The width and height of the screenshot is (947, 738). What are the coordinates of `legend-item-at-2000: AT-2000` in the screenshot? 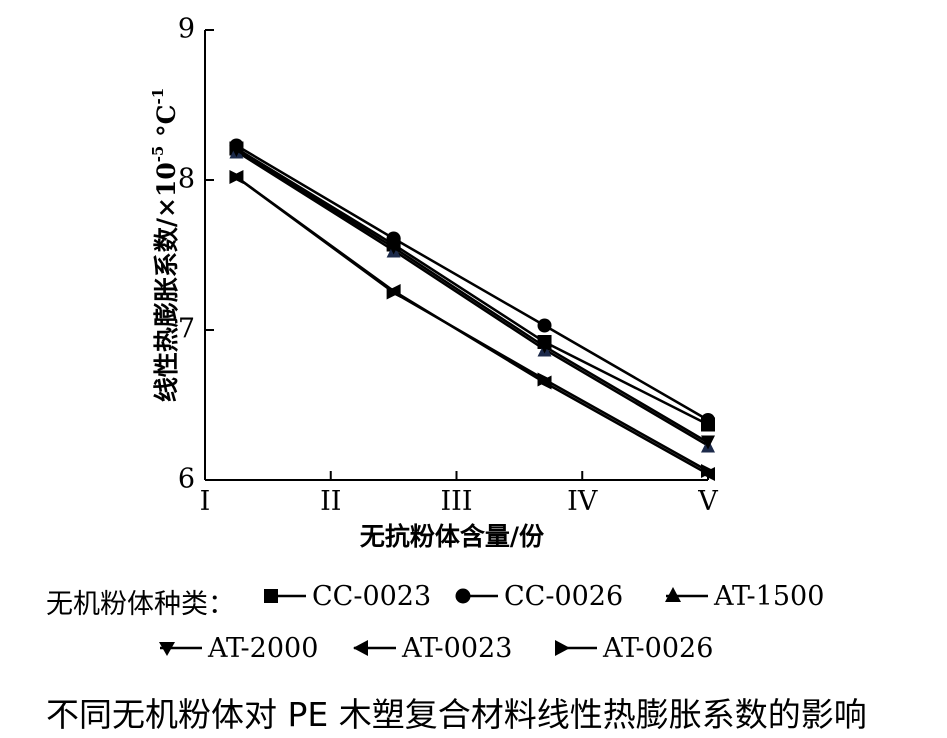 It's located at (237, 648).